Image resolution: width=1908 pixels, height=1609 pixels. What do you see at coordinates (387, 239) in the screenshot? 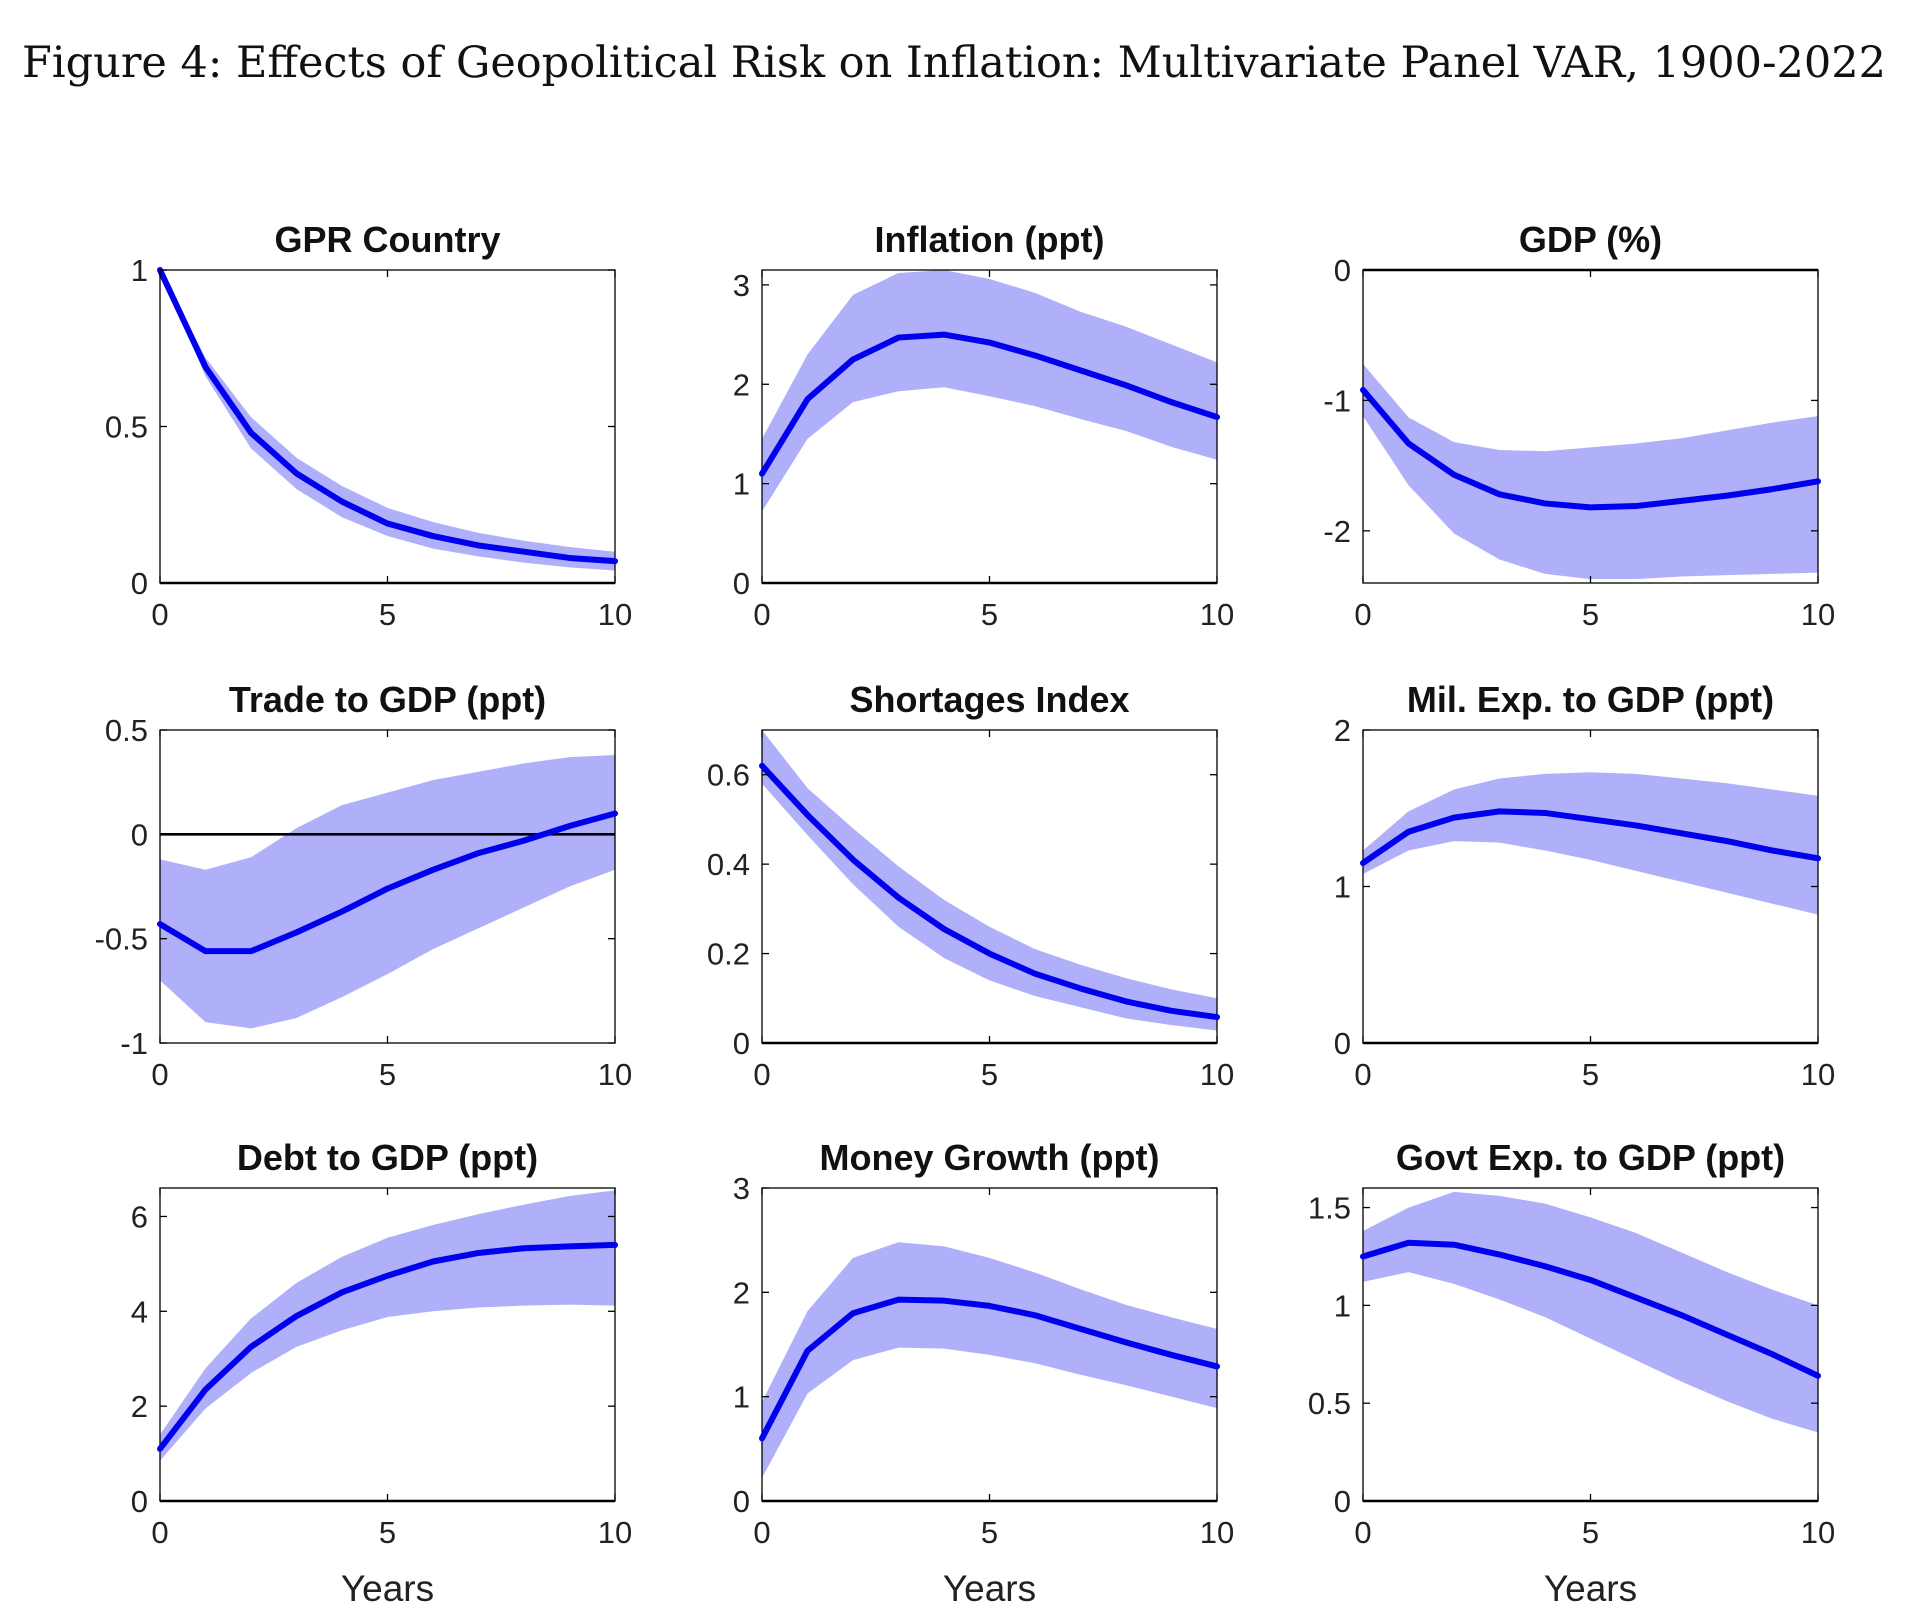
I see `panel-title: GPR Country` at bounding box center [387, 239].